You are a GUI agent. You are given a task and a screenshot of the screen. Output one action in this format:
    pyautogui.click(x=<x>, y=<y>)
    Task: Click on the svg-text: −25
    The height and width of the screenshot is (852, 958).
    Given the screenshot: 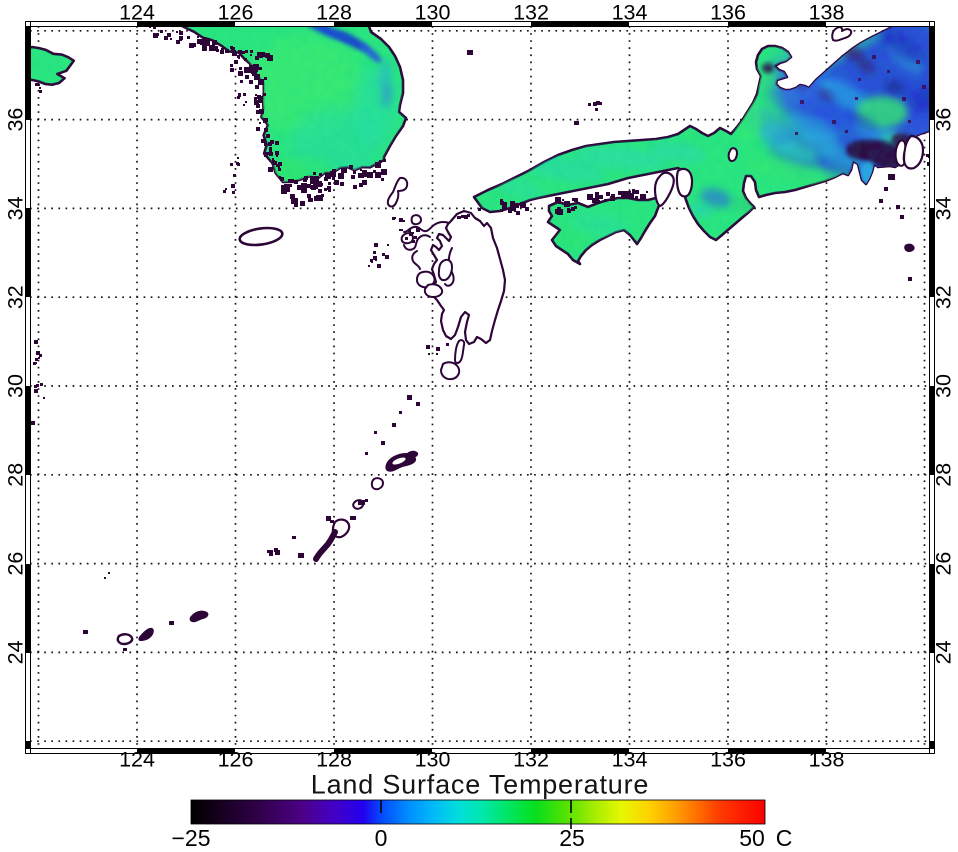 What is the action you would take?
    pyautogui.click(x=190, y=838)
    